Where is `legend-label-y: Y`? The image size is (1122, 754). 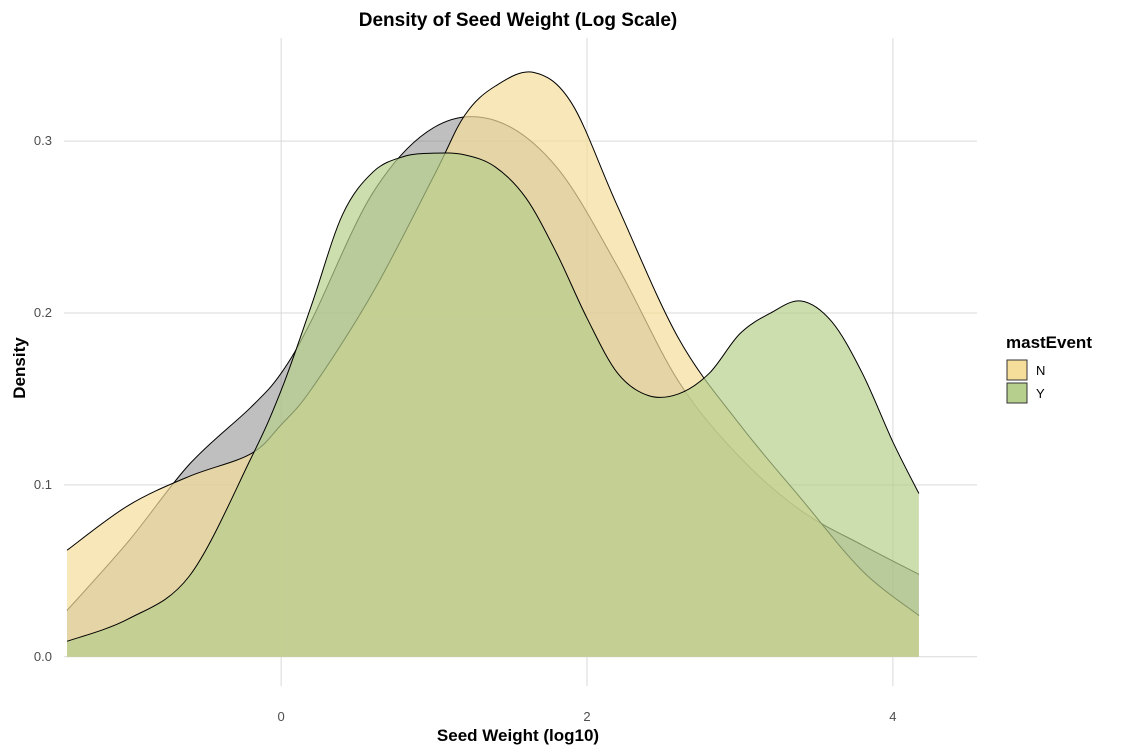
legend-label-y: Y is located at coordinates (1040, 393).